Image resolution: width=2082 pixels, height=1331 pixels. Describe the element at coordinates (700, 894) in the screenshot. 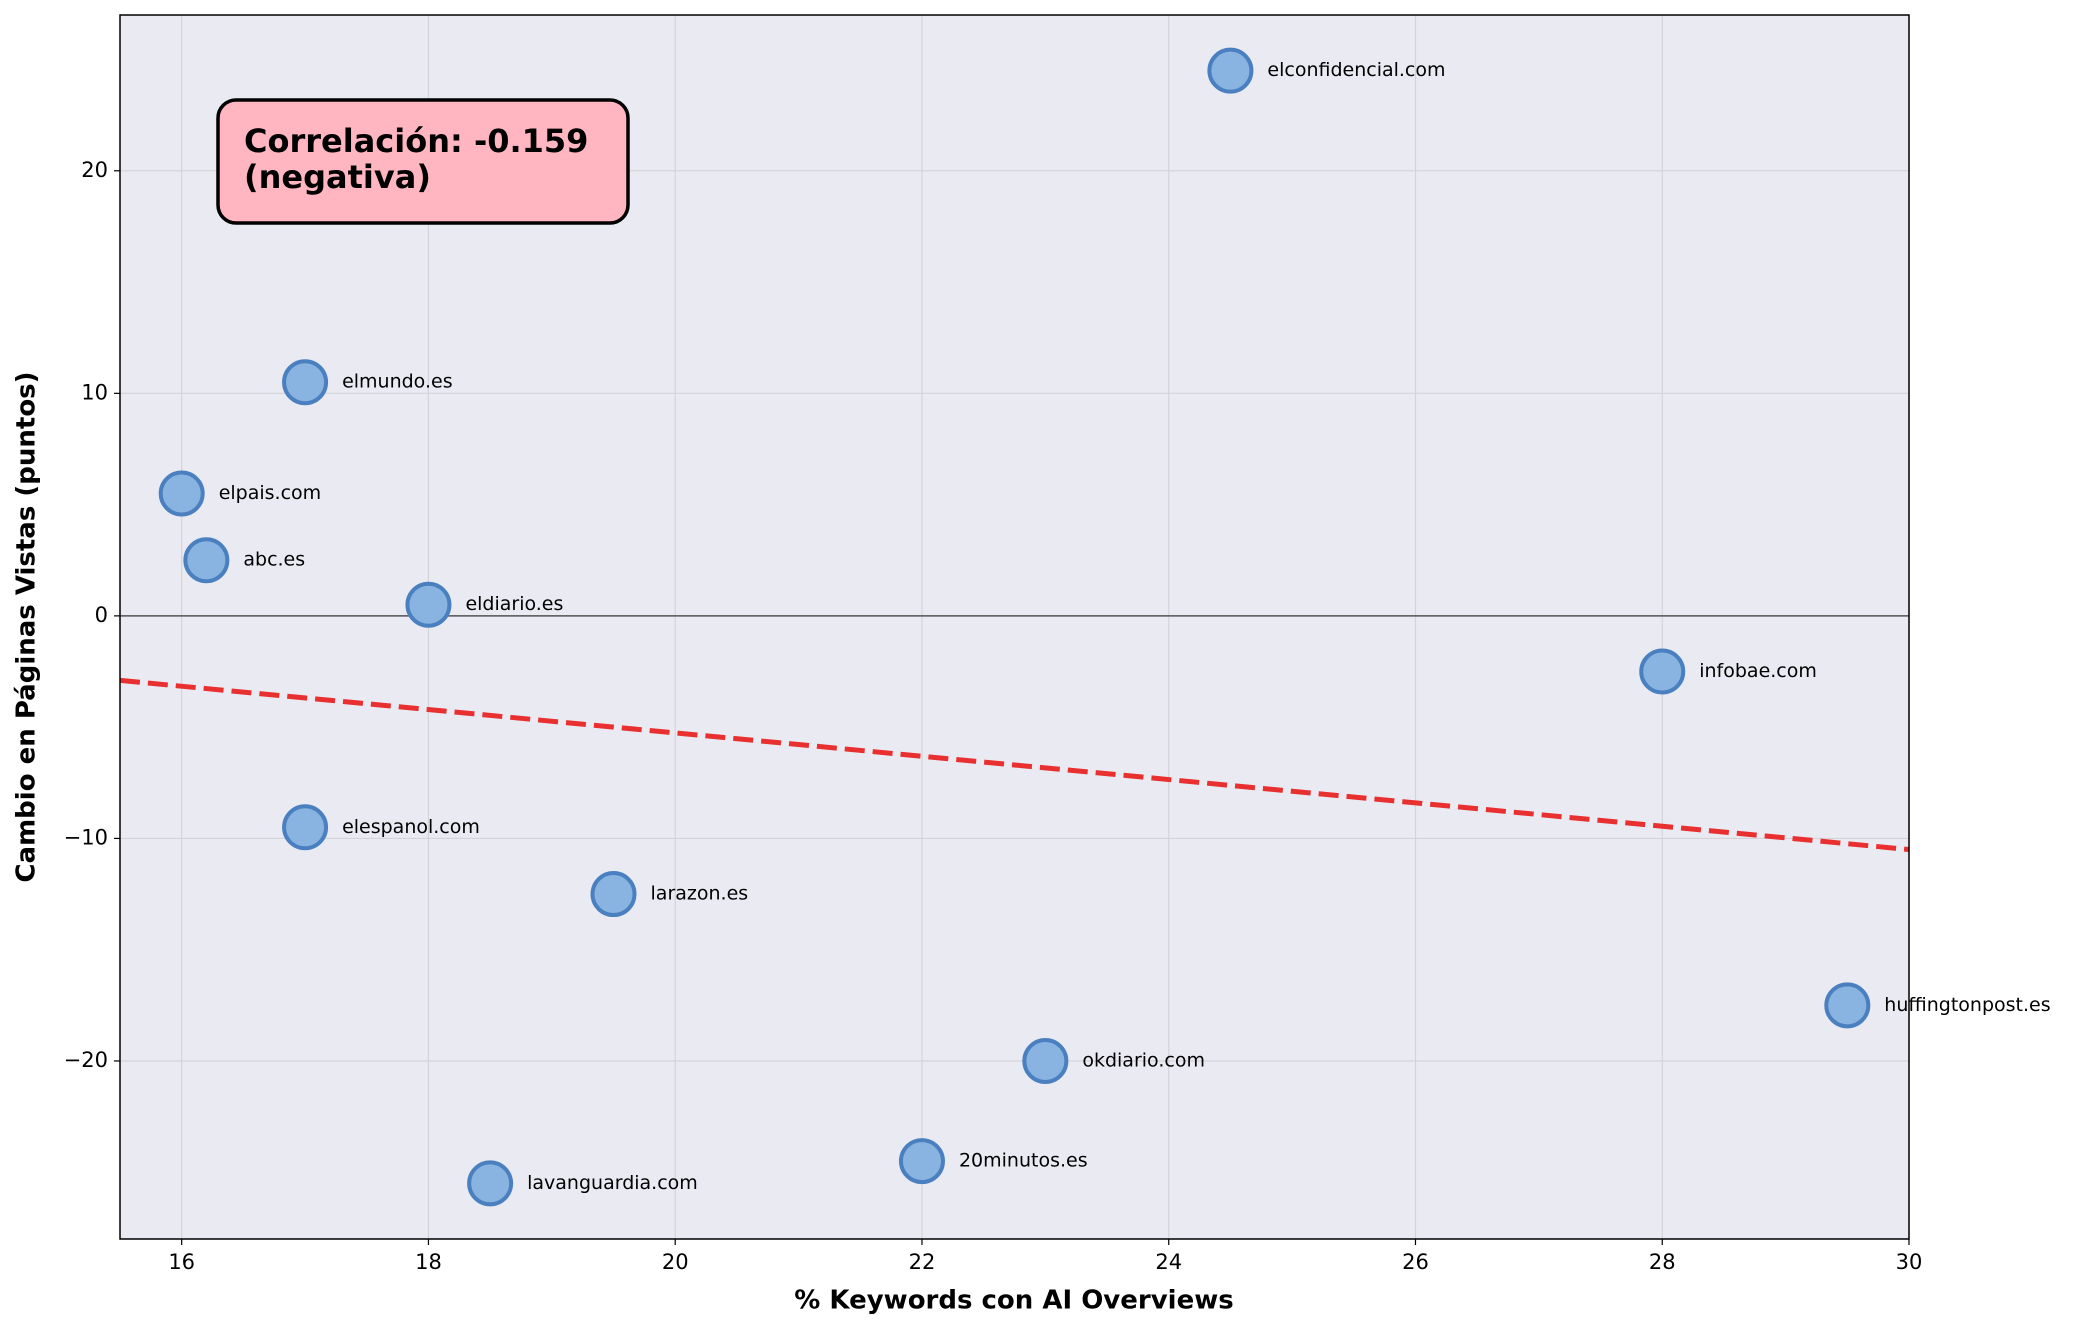

I see `point-label: larazon.es` at that location.